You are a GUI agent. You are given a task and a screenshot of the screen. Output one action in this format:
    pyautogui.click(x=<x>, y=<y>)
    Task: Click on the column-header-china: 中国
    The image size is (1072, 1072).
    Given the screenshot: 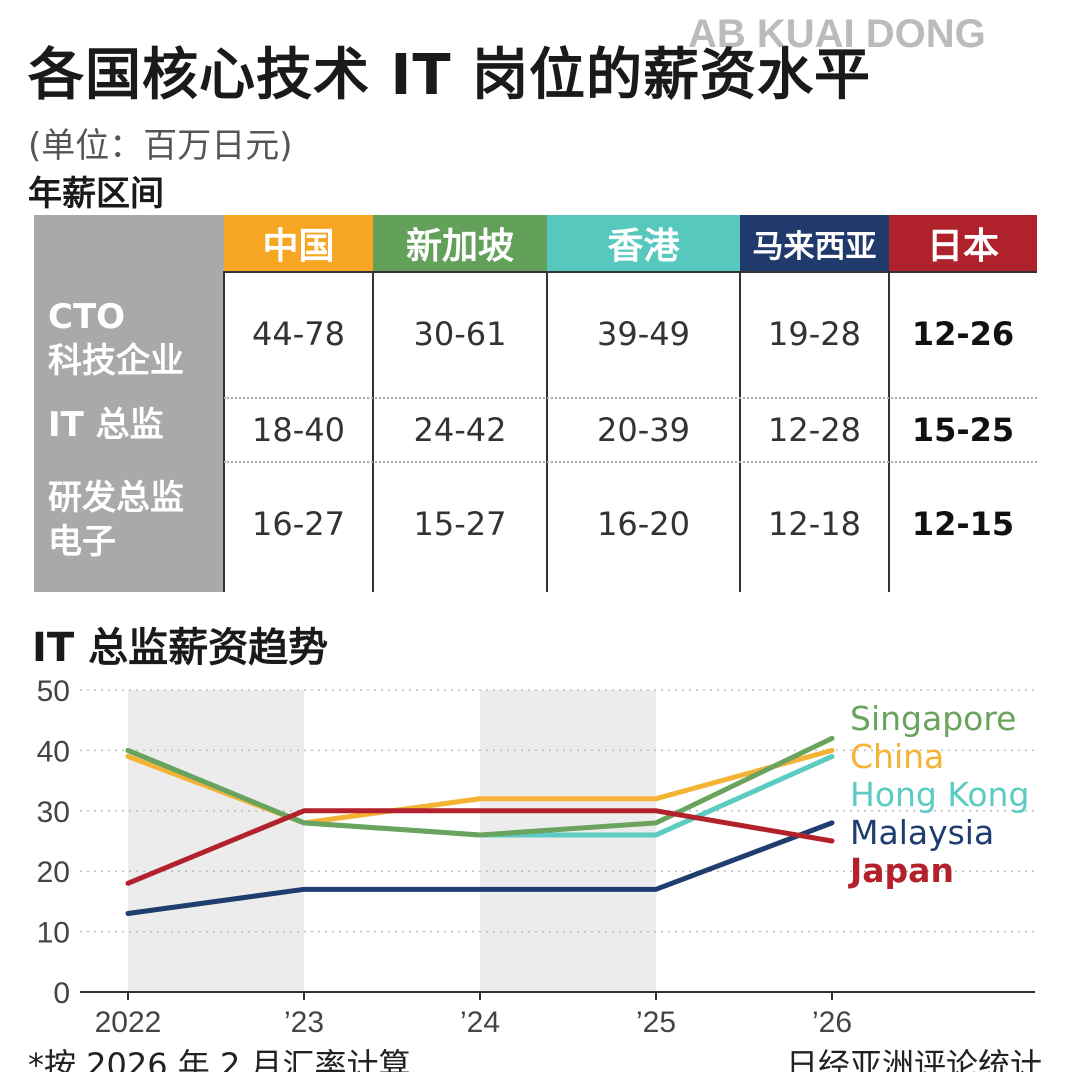 What is the action you would take?
    pyautogui.click(x=298, y=243)
    